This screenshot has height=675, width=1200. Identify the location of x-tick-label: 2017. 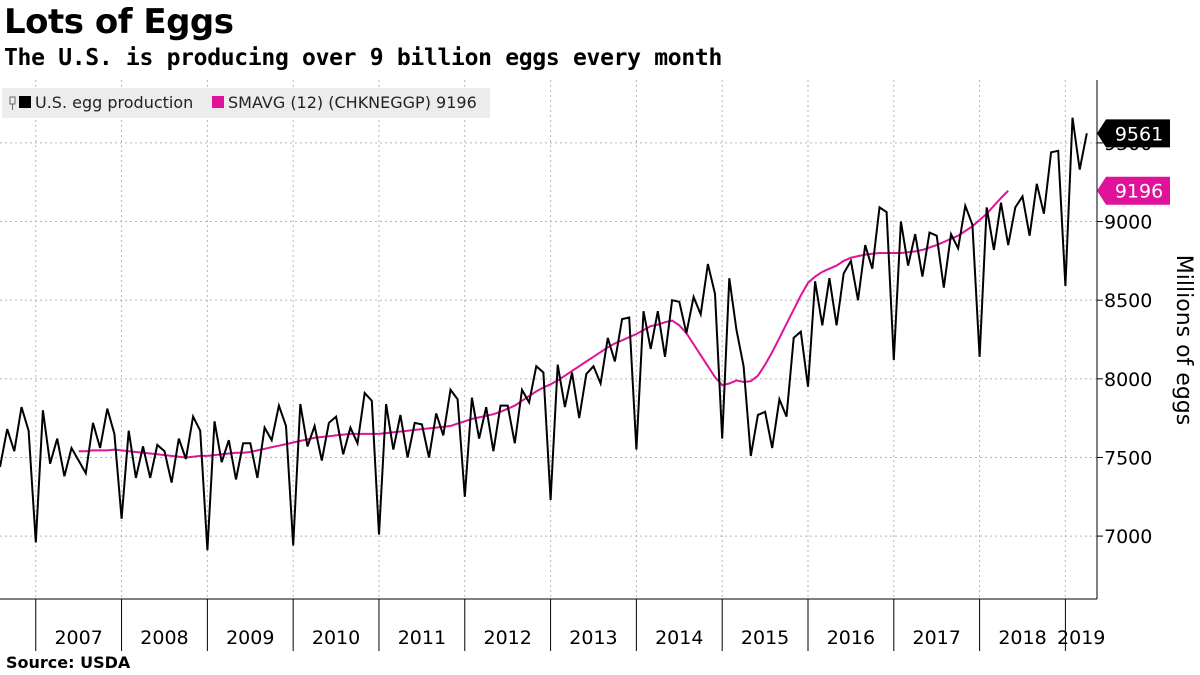
(937, 638).